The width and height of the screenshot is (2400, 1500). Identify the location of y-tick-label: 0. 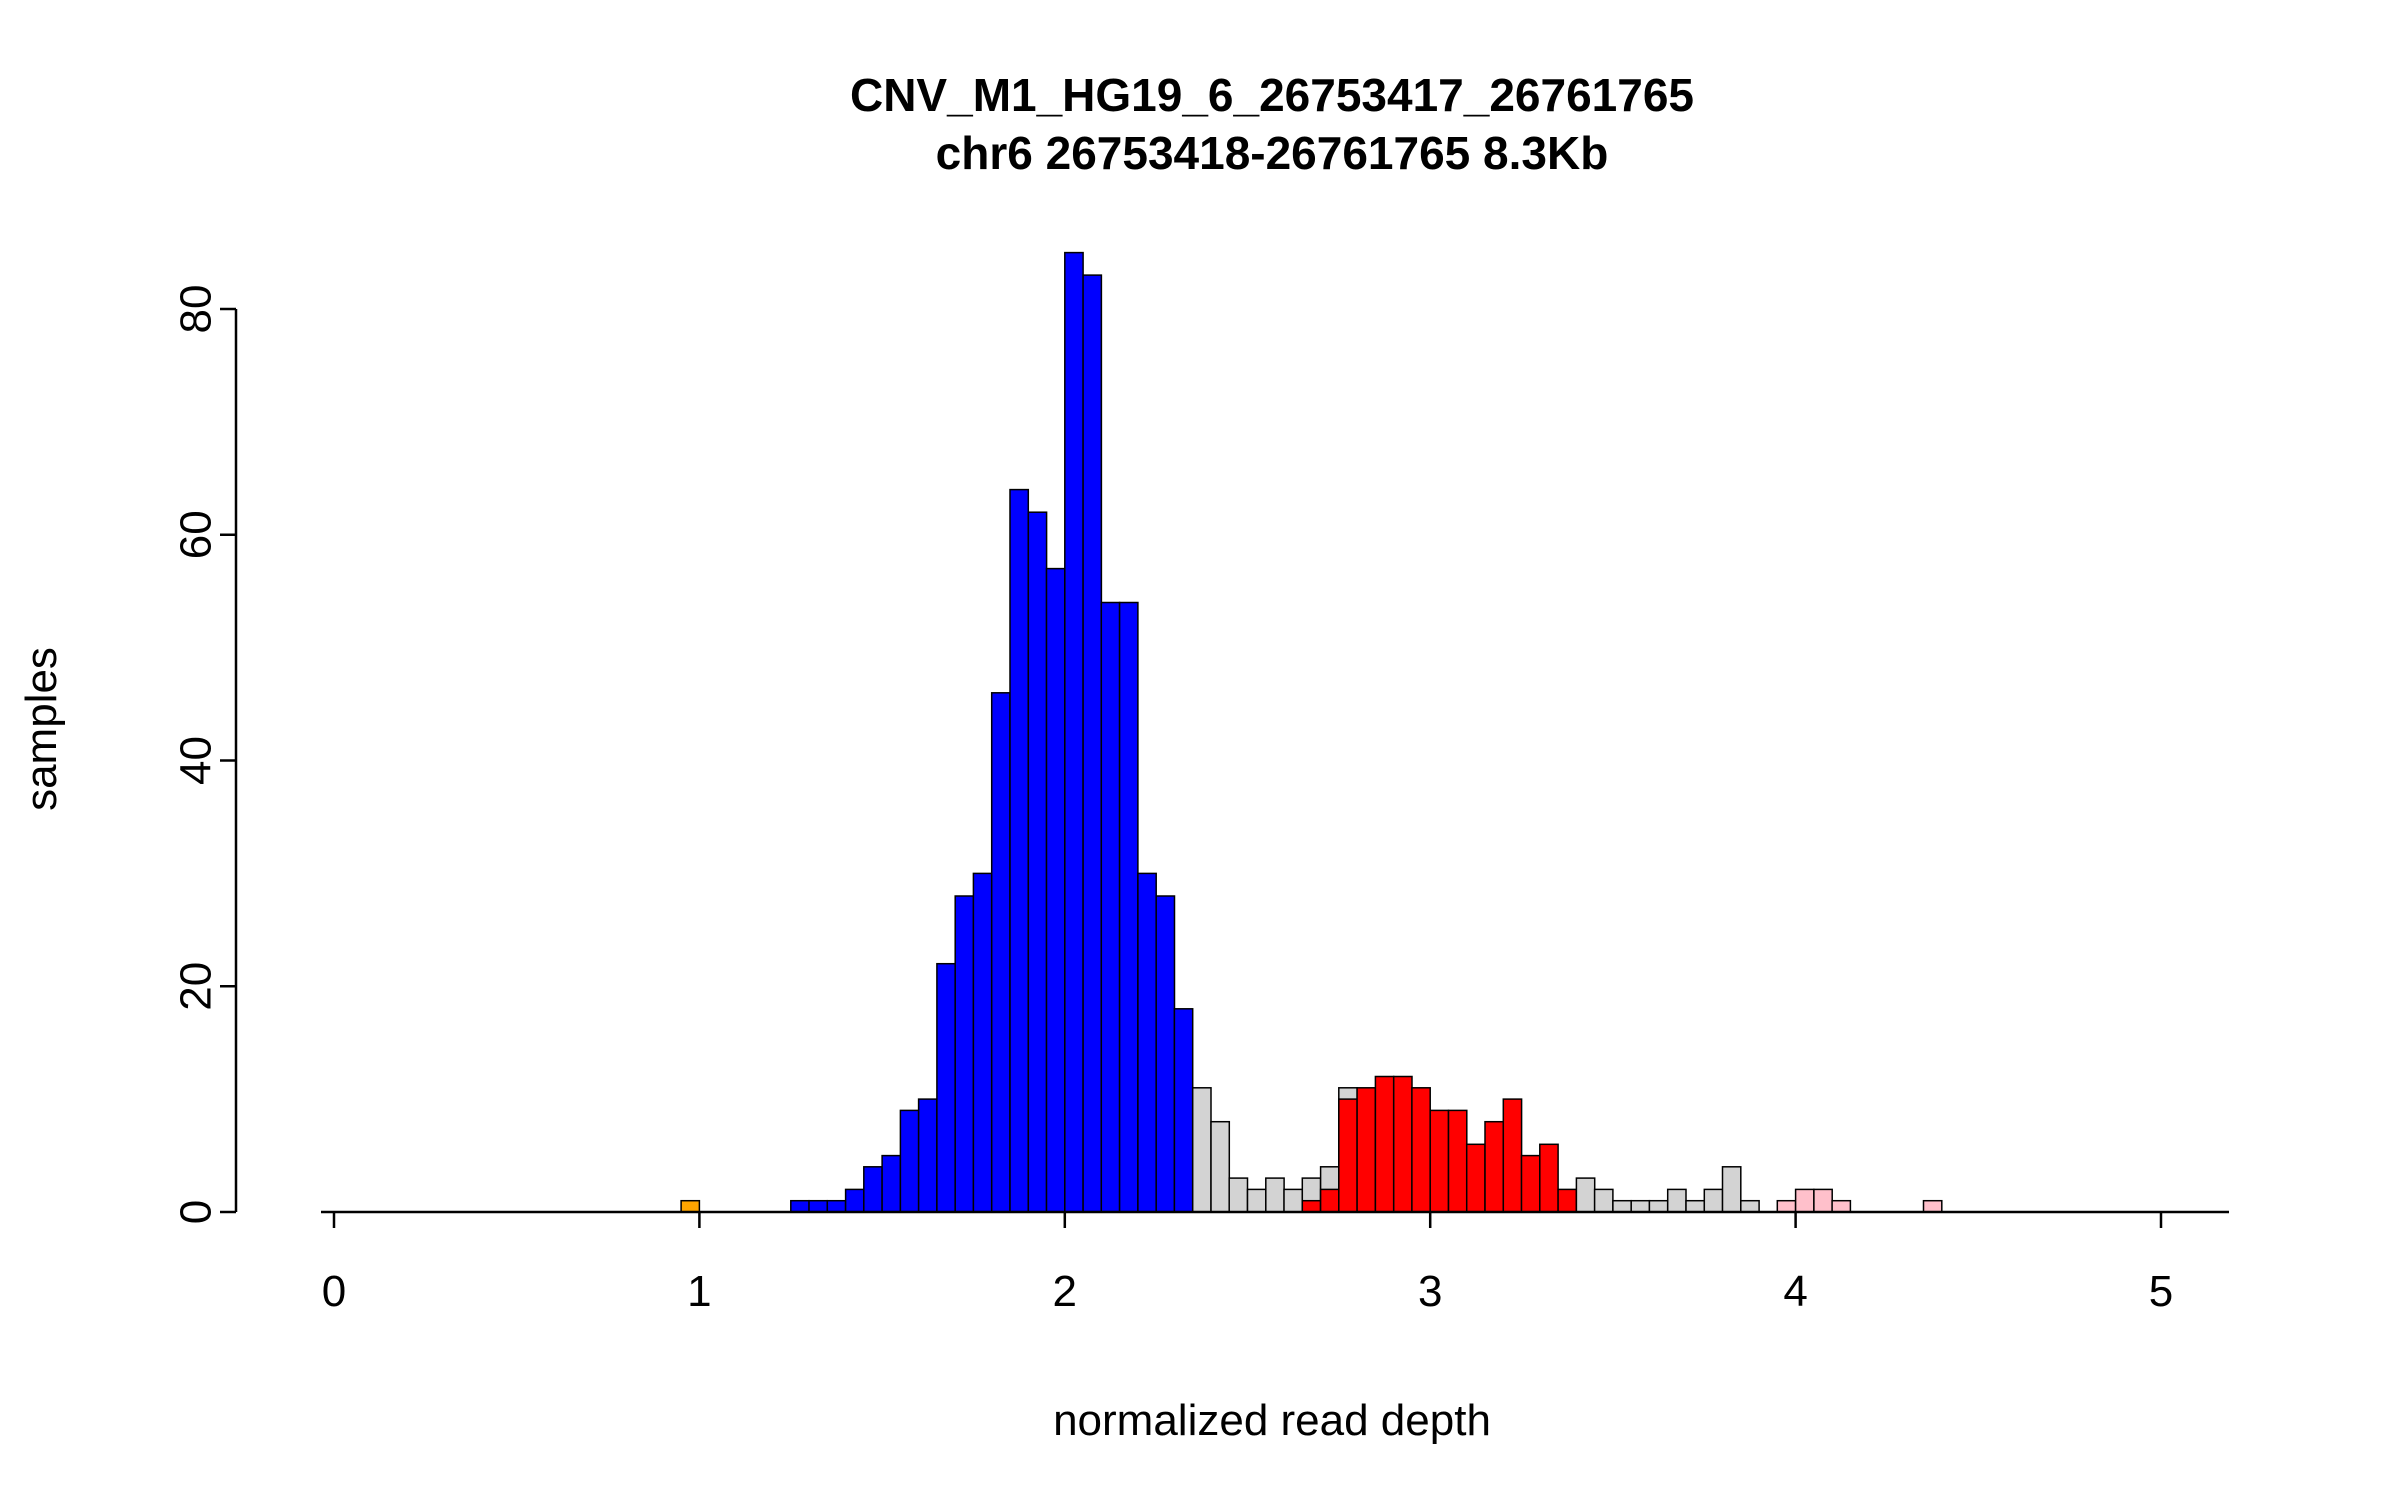
(196, 1212).